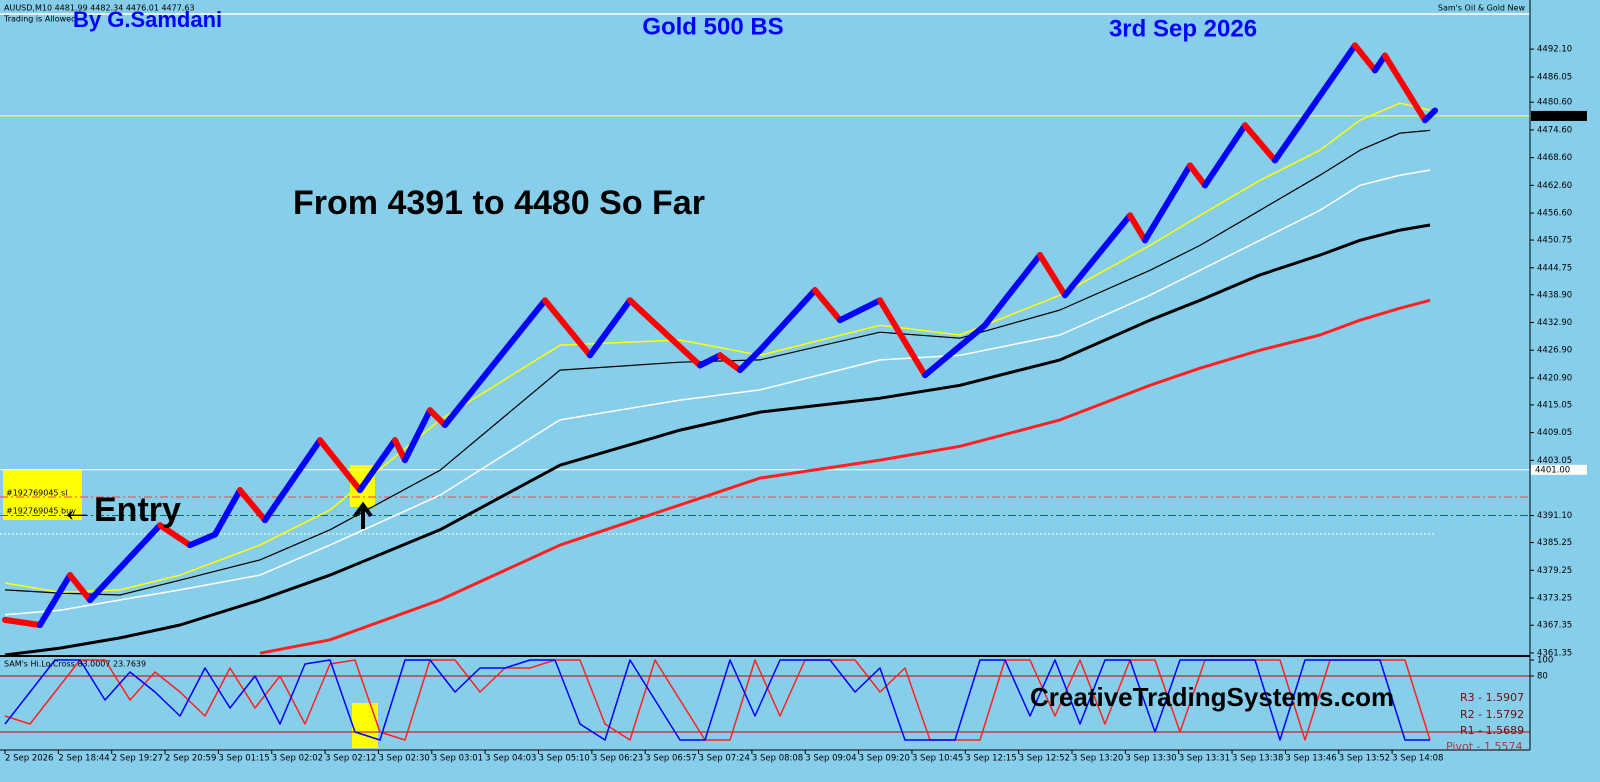 Image resolution: width=1600 pixels, height=782 pixels. Describe the element at coordinates (724, 759) in the screenshot. I see `x-tick-label: 3 Sep 07:24` at that location.